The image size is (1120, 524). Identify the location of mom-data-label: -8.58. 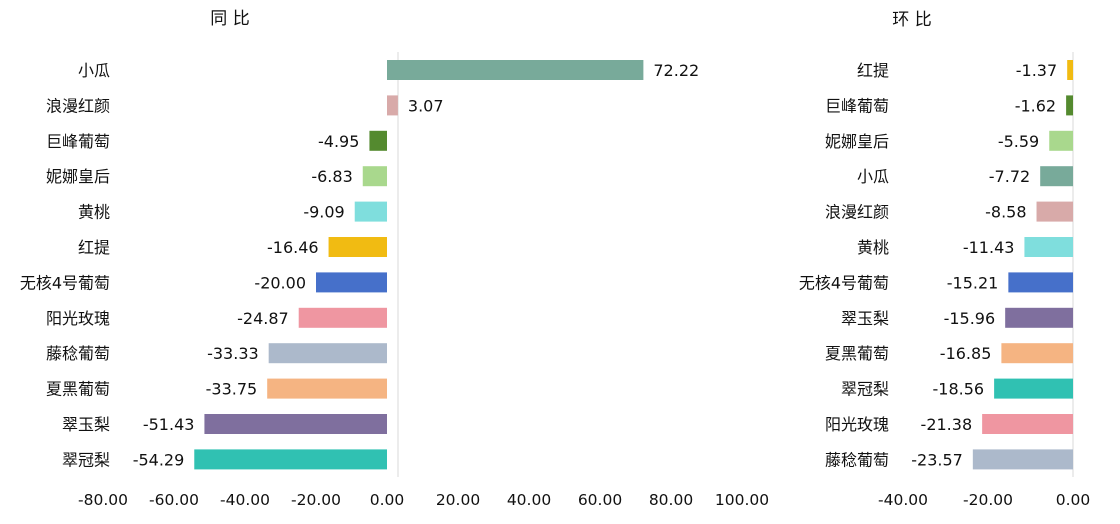
(1005, 212).